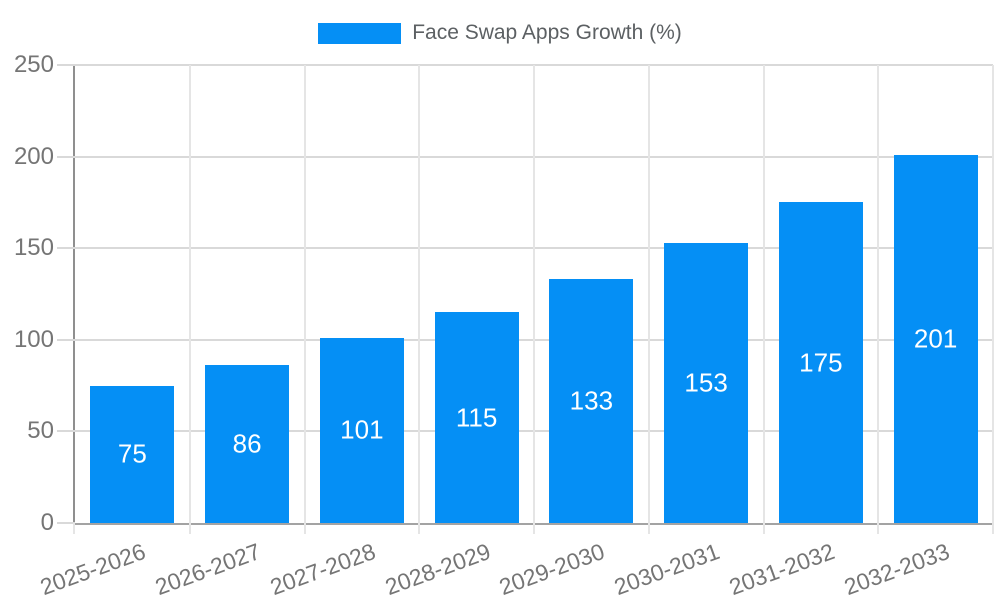 The width and height of the screenshot is (1000, 600). Describe the element at coordinates (33, 156) in the screenshot. I see `y-axis-label: 200` at that location.